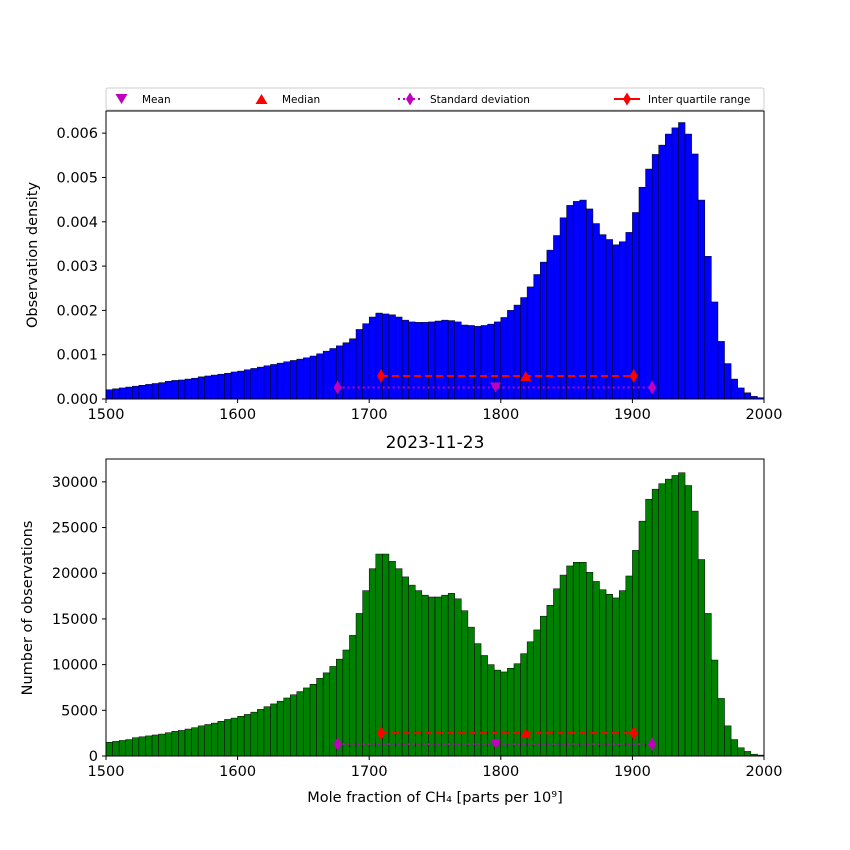  Describe the element at coordinates (75, 529) in the screenshot. I see `y-tick-label: 25000` at that location.